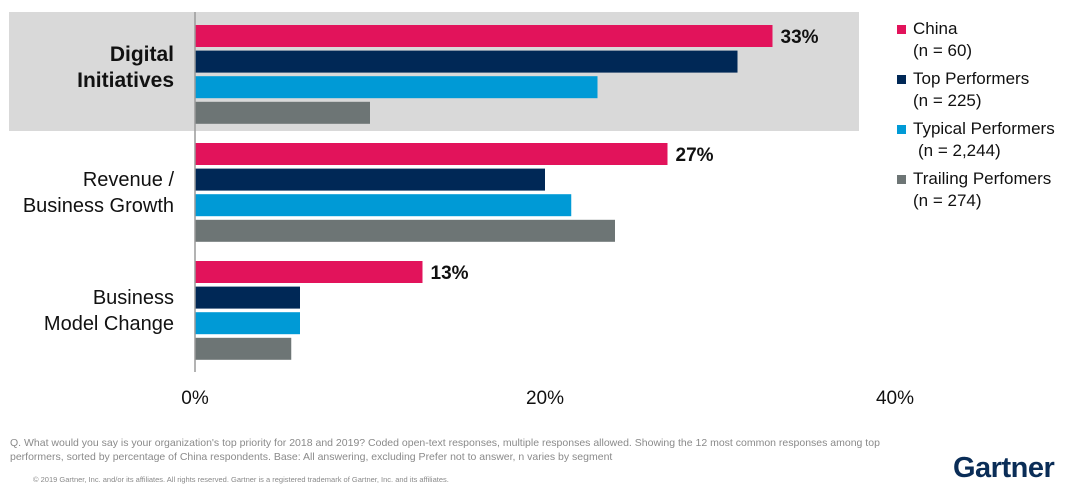  What do you see at coordinates (133, 298) in the screenshot?
I see `category-label-line: Business` at bounding box center [133, 298].